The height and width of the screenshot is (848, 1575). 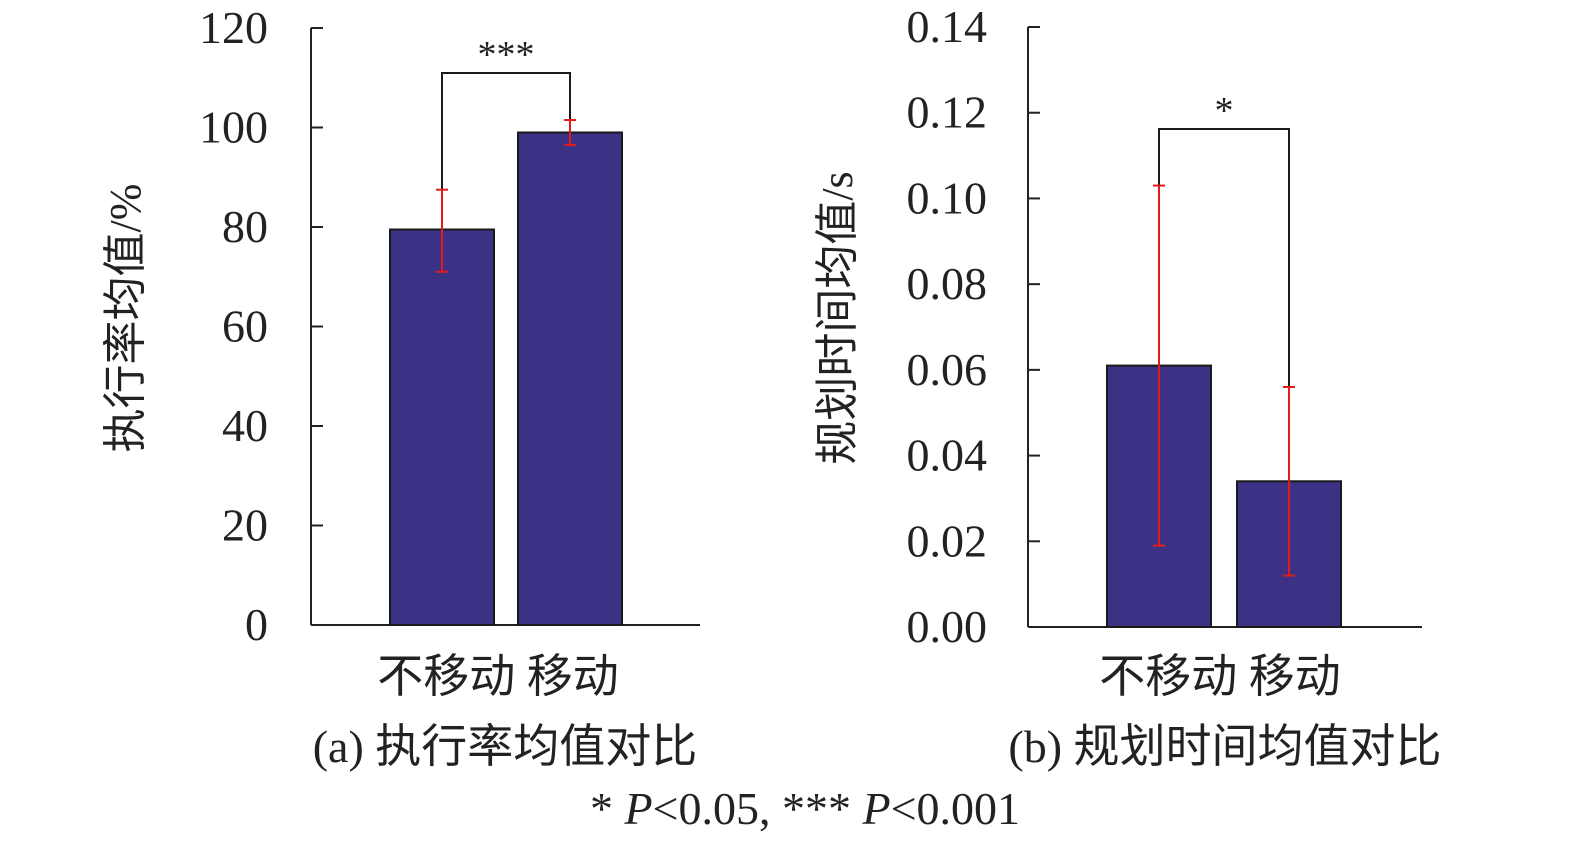 I want to click on y-tick-label: 120, so click(x=233, y=27).